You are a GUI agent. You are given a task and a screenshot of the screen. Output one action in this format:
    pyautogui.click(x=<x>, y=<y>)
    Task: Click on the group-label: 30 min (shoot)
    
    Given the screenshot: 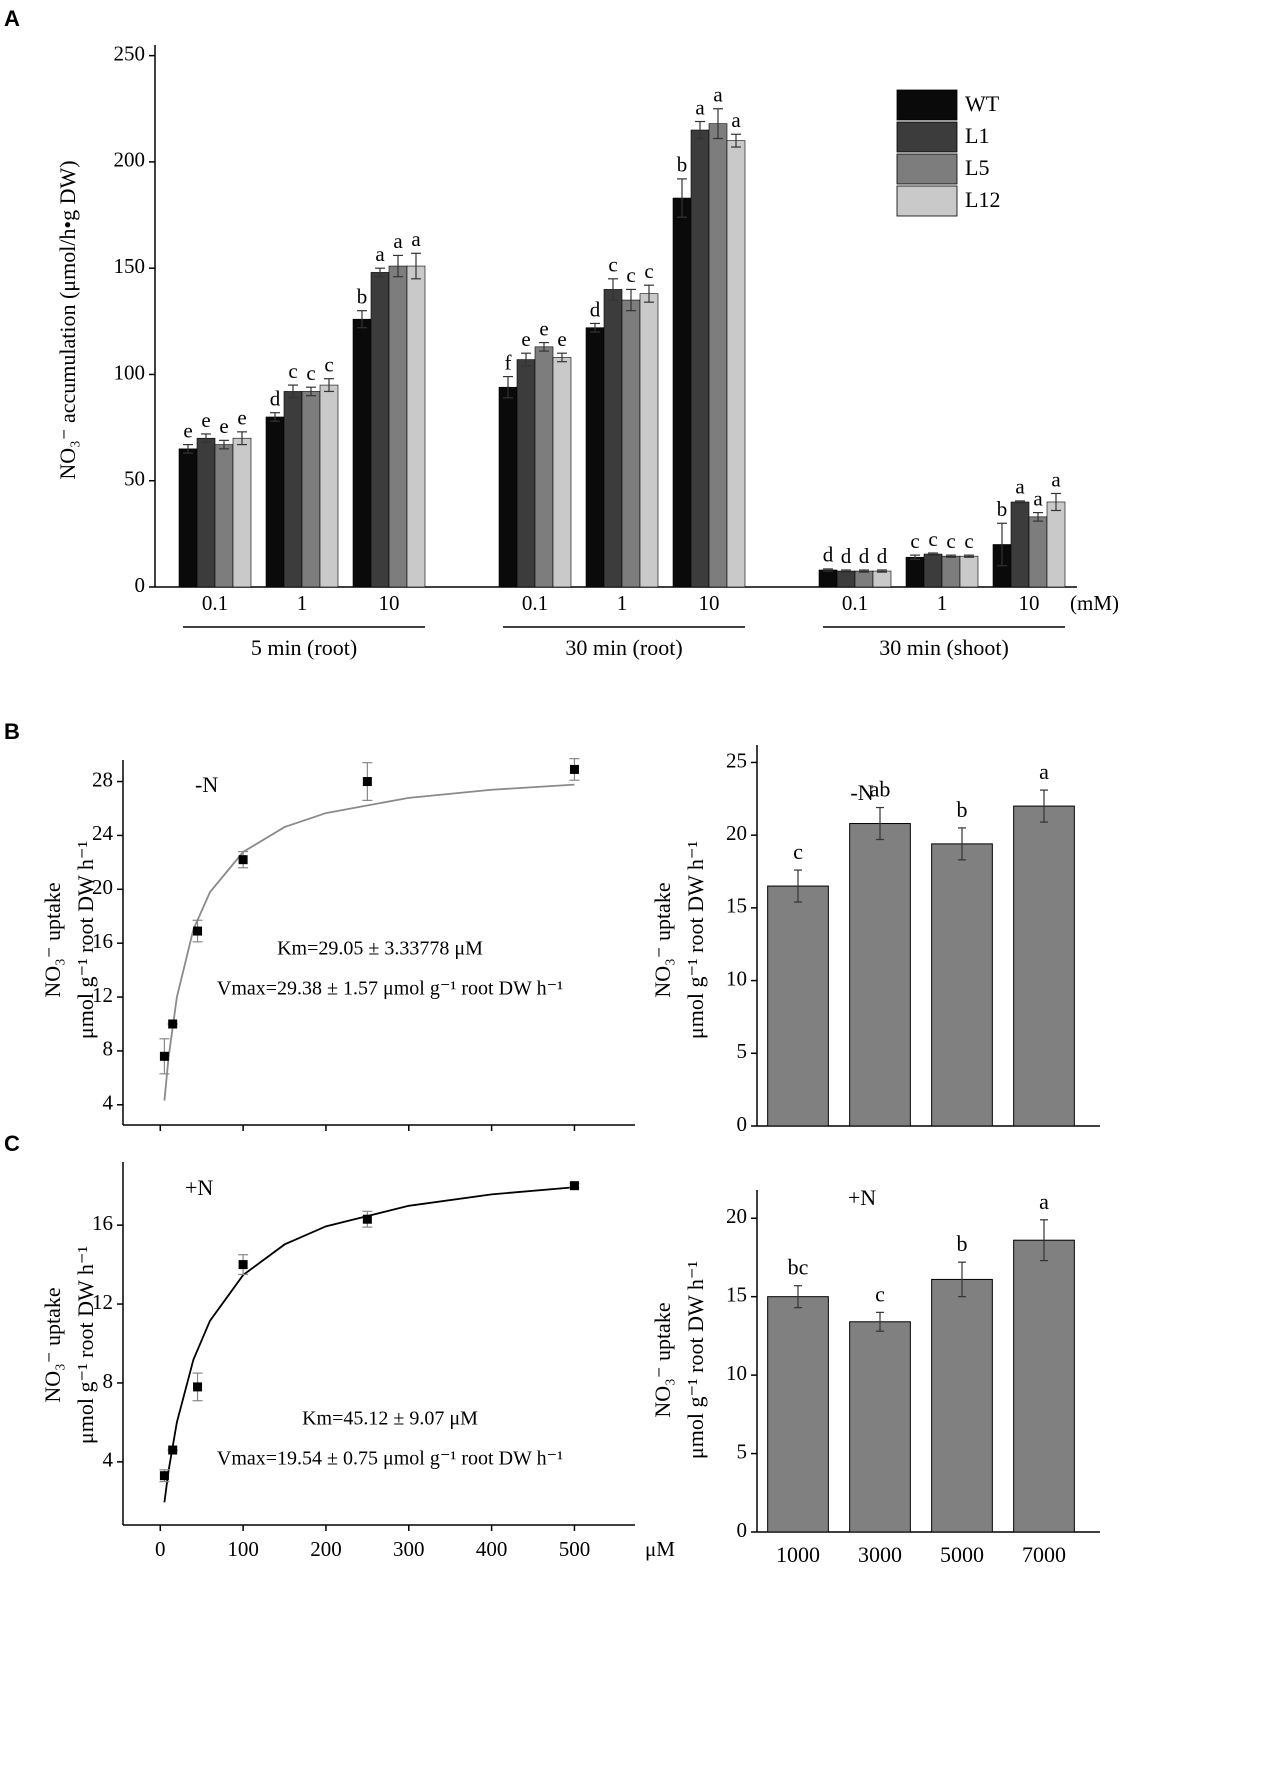 What is the action you would take?
    pyautogui.click(x=944, y=647)
    